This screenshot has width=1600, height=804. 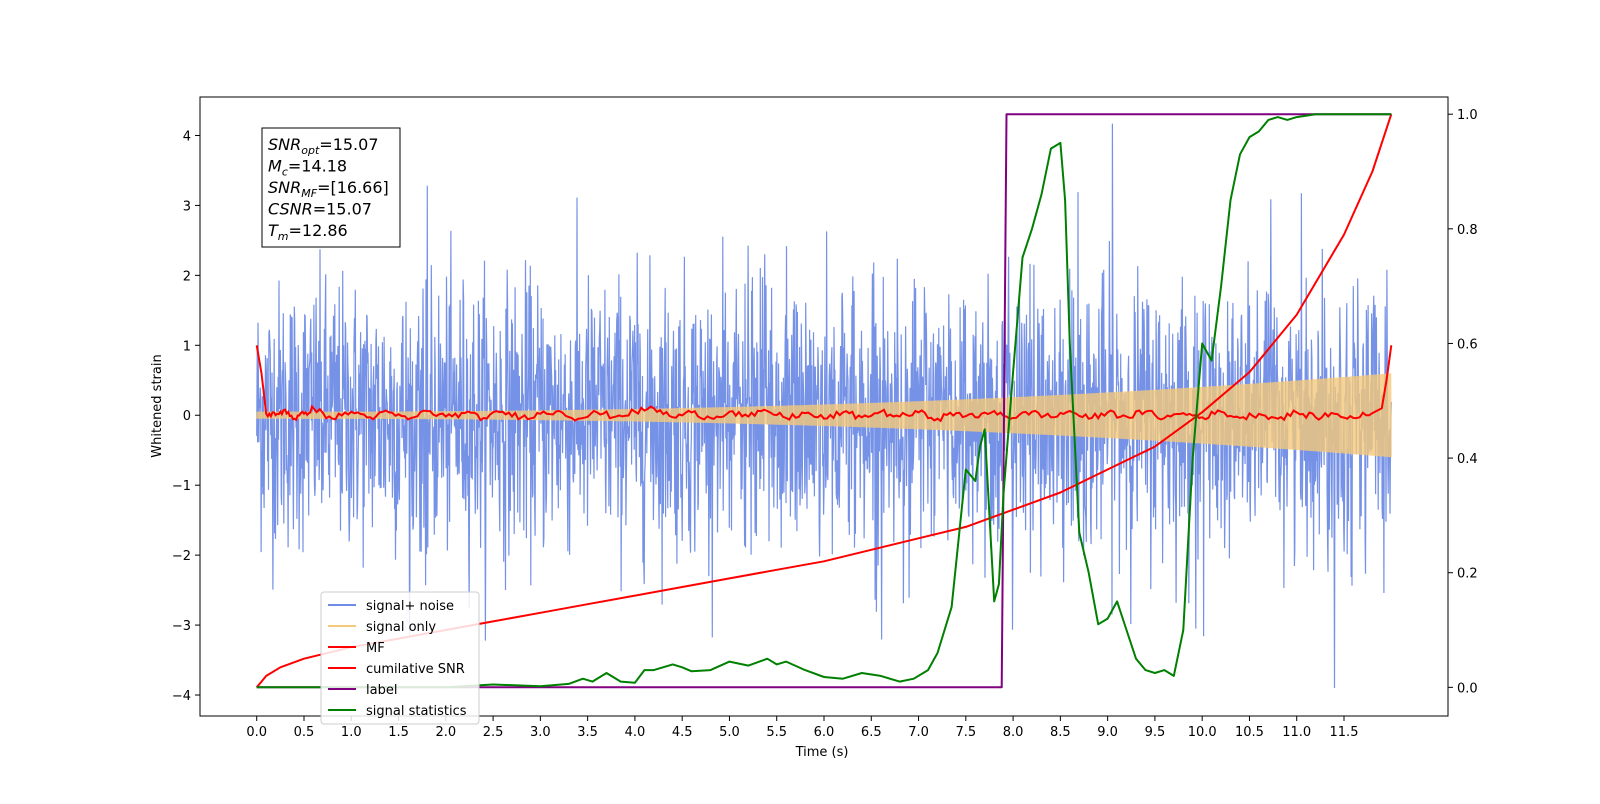 I want to click on x-axis-title: Time (s), so click(x=822, y=752).